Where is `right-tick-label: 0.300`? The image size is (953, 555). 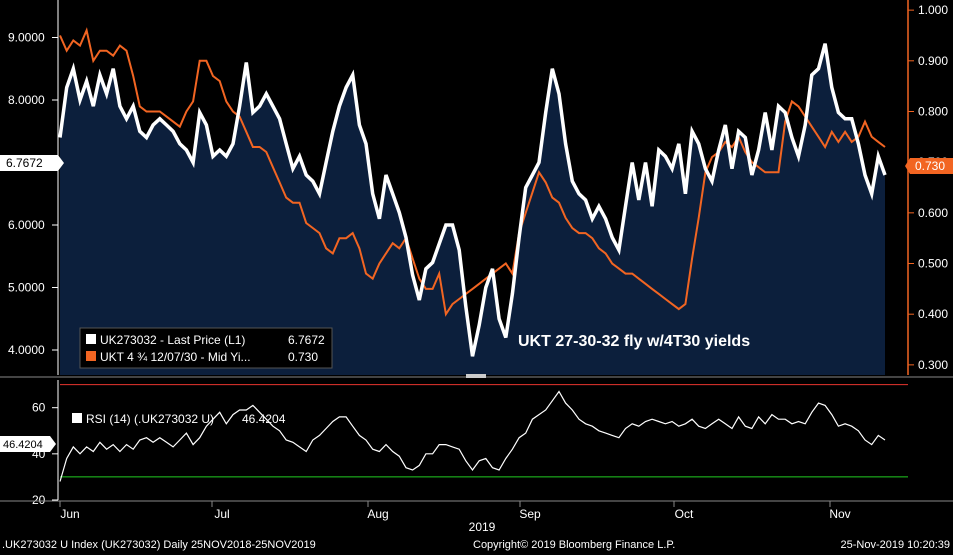
right-tick-label: 0.300 is located at coordinates (933, 365).